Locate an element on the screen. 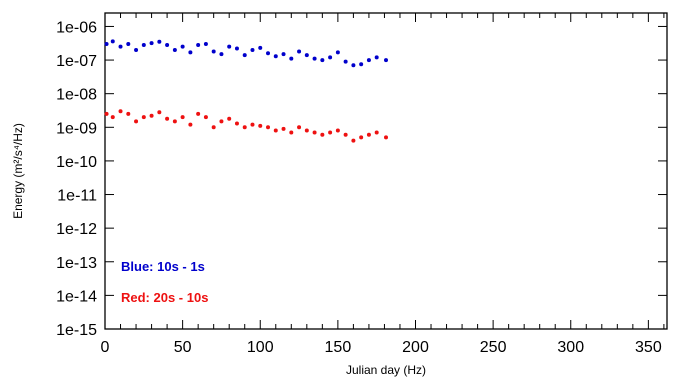 Image resolution: width=675 pixels, height=387 pixels. y-tick-label: 1e-13 is located at coordinates (76, 263).